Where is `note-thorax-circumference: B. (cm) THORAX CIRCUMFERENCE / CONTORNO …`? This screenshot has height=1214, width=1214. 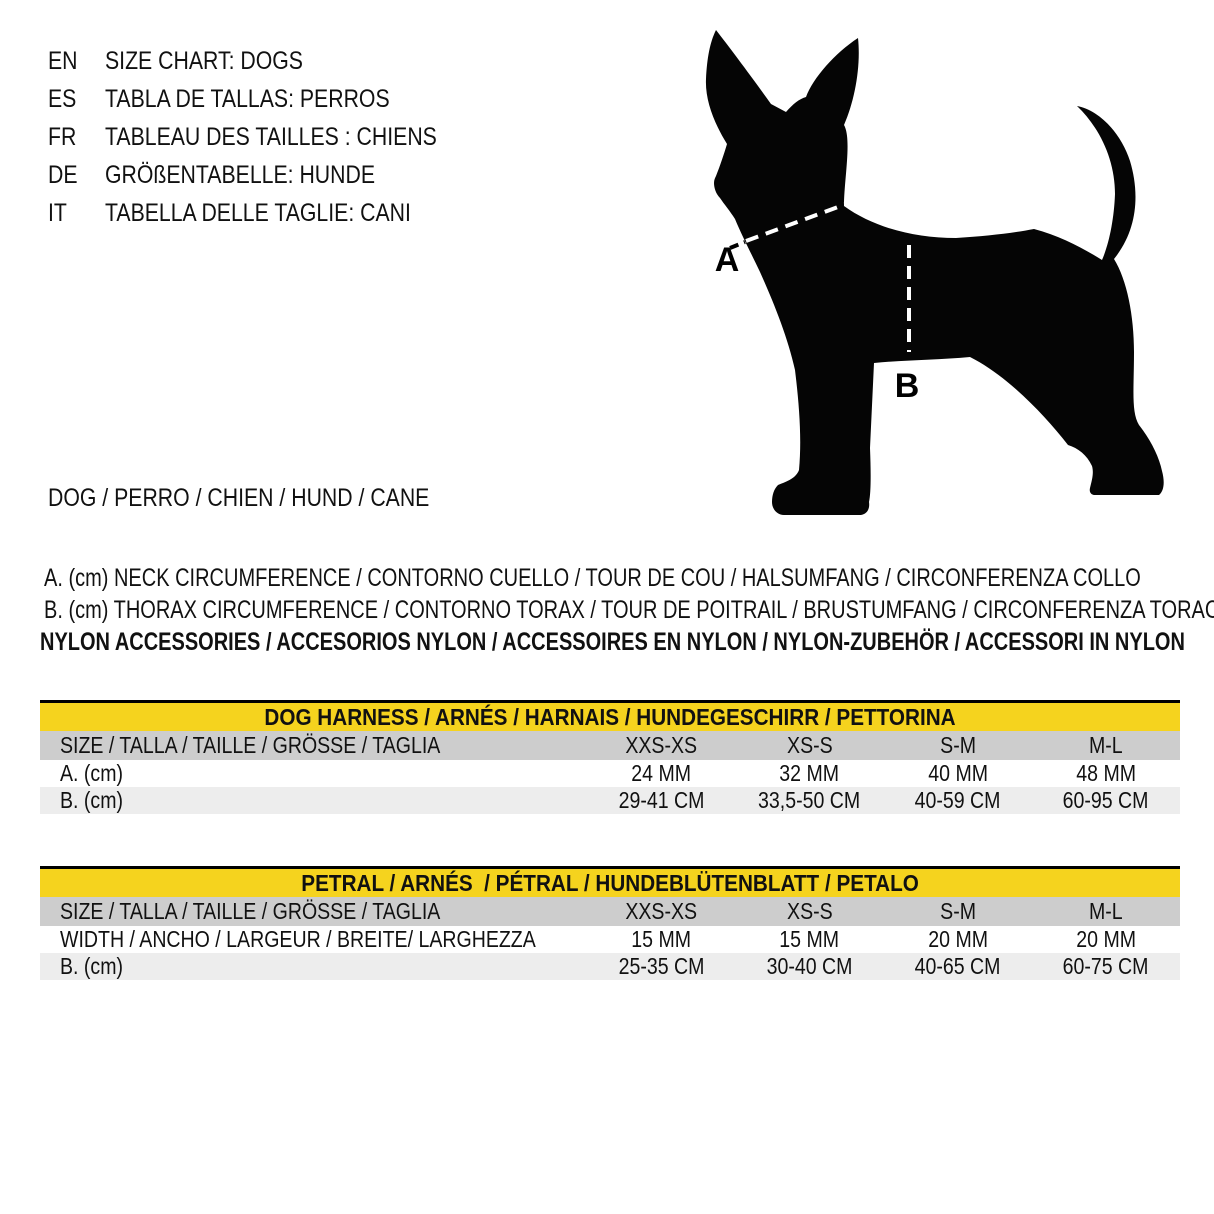
note-thorax-circumference: B. (cm) THORAX CIRCUMFERENCE / CONTORNO … is located at coordinates (629, 610).